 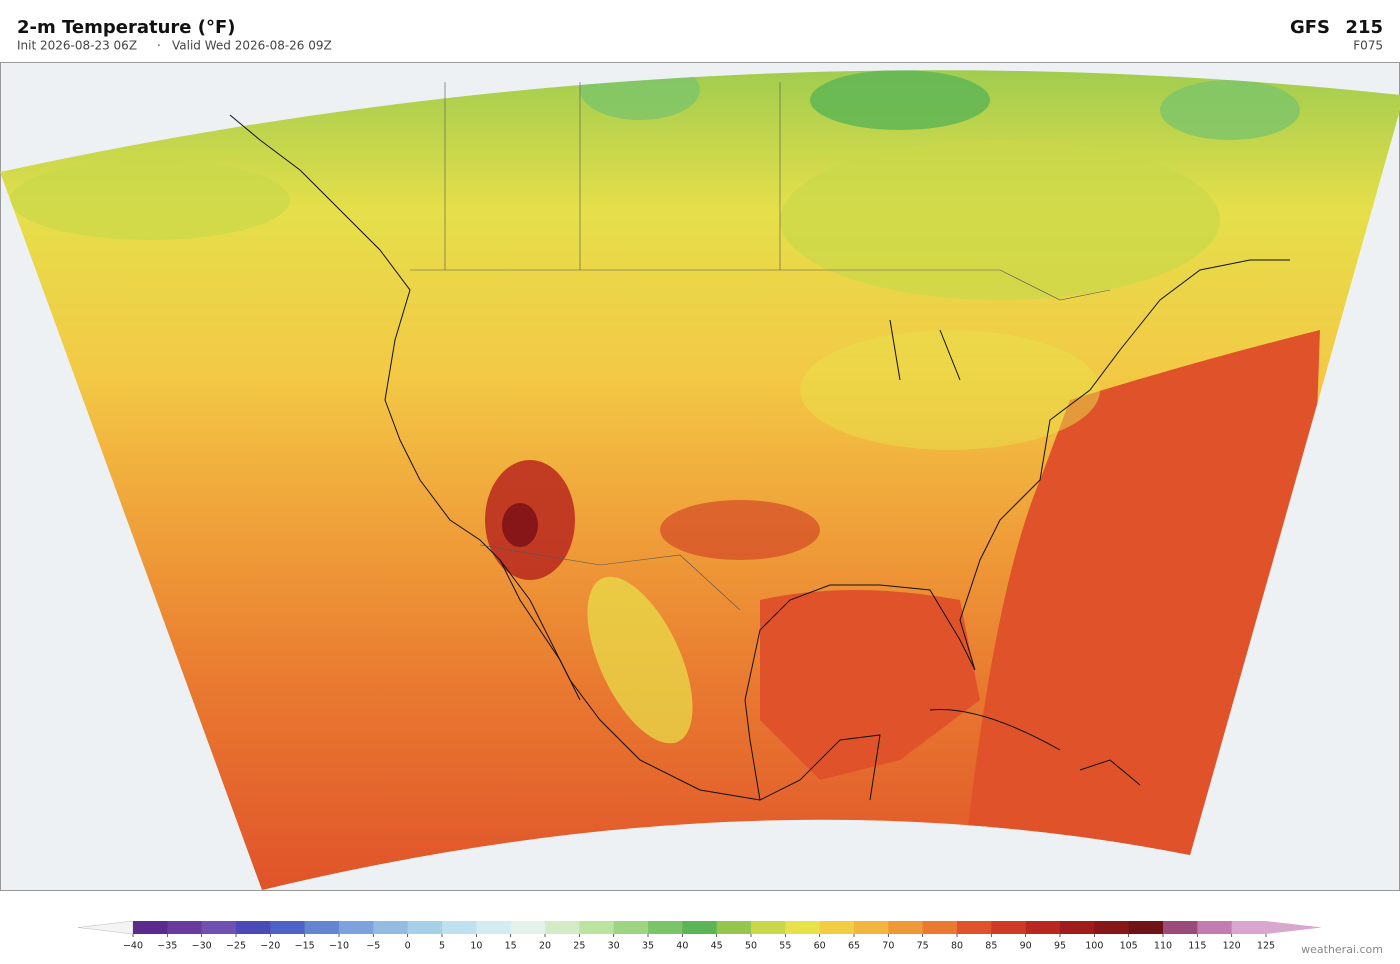 What do you see at coordinates (408, 946) in the screenshot?
I see `colorbar-tick-label: 0` at bounding box center [408, 946].